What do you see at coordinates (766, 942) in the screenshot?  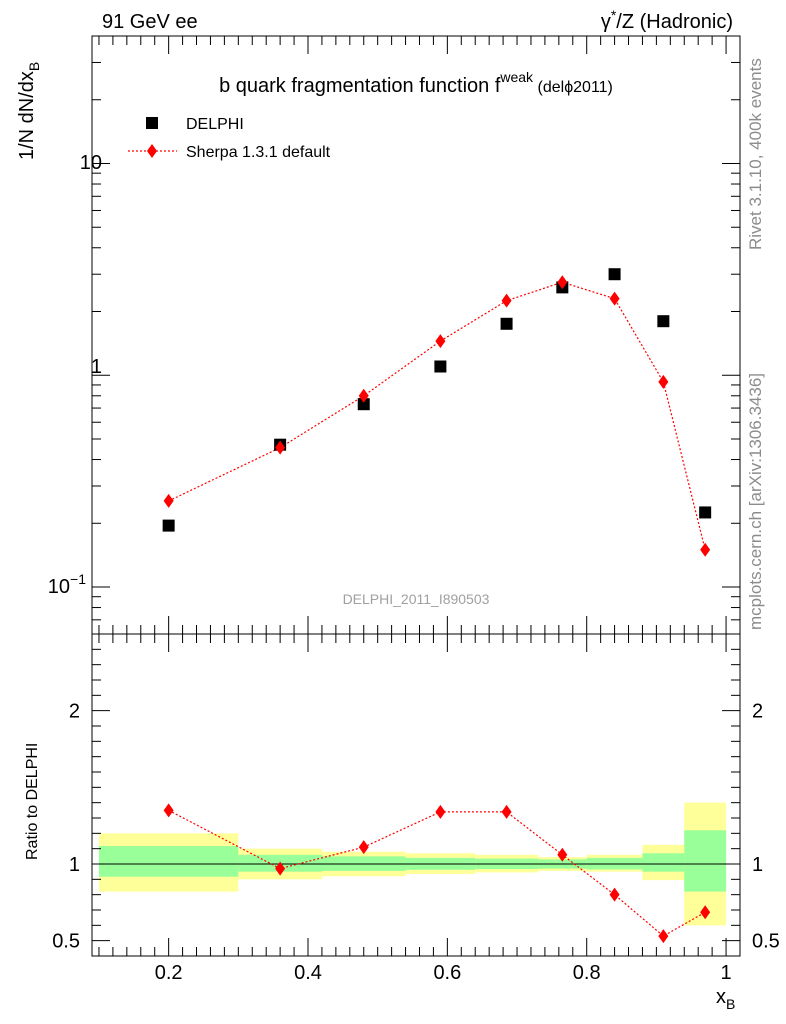 I see `ratio-y-tick-label-right: 0.5` at bounding box center [766, 942].